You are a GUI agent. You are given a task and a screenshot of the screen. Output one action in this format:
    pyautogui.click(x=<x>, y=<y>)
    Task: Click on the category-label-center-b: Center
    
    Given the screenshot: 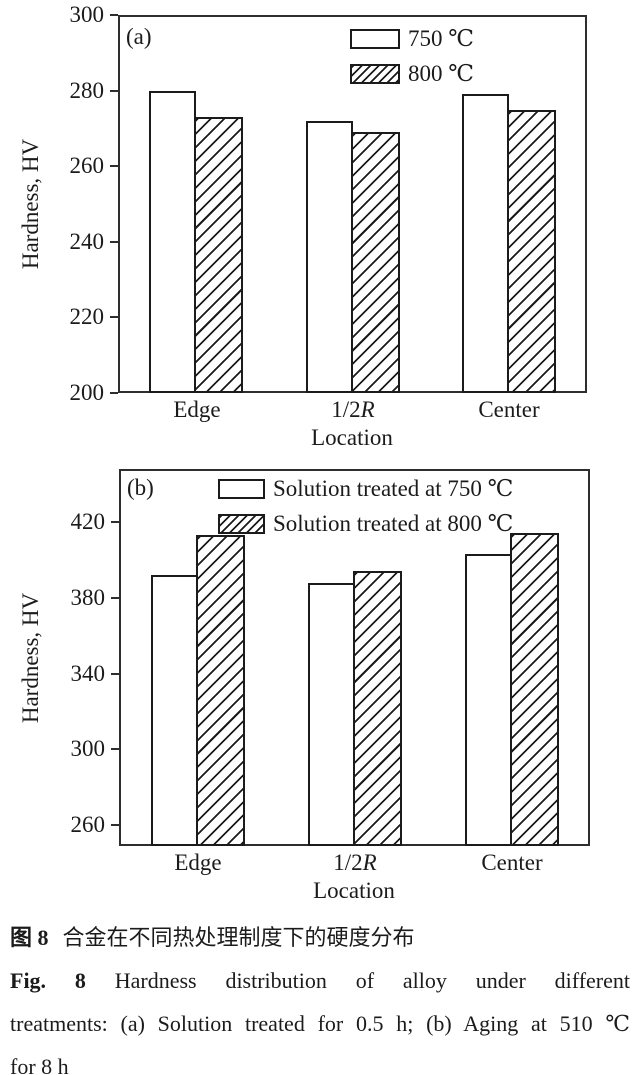 What is the action you would take?
    pyautogui.click(x=511, y=863)
    